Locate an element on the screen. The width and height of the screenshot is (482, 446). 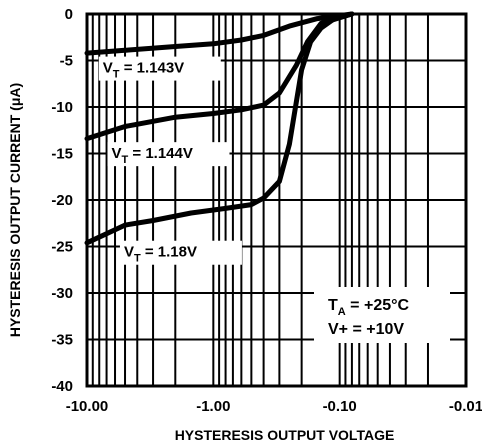
y-tick-label: -20 is located at coordinates (62, 200).